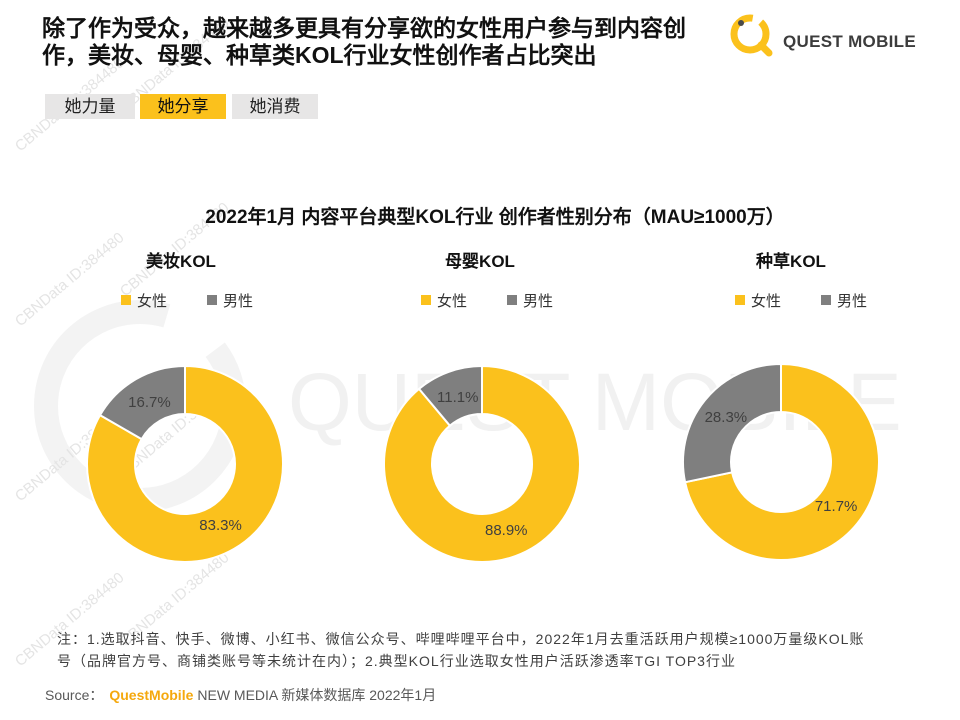  I want to click on page-title-line-1: 除了作为受众，越来越多更具有分享欲的女性用户参与到内容创, so click(364, 28).